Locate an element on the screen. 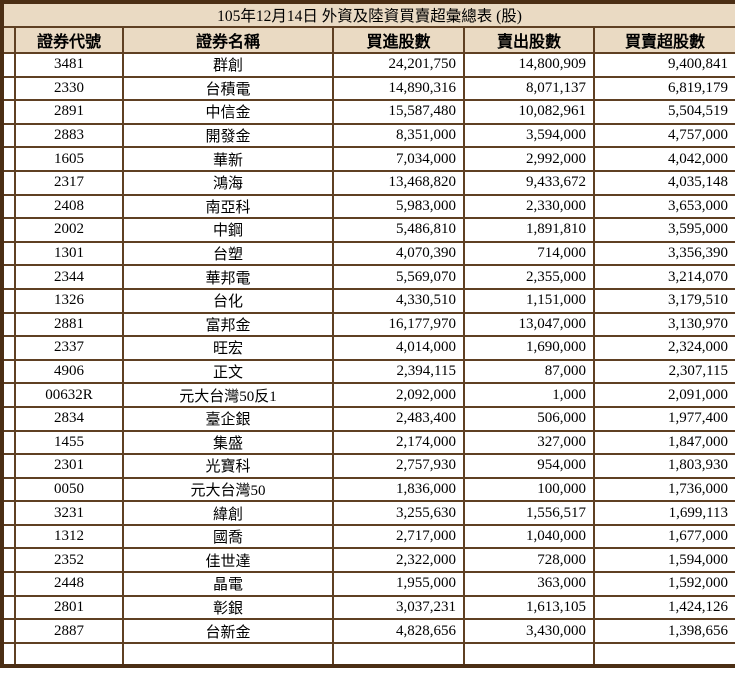  buy-cell: 2,174,000 is located at coordinates (398, 442).